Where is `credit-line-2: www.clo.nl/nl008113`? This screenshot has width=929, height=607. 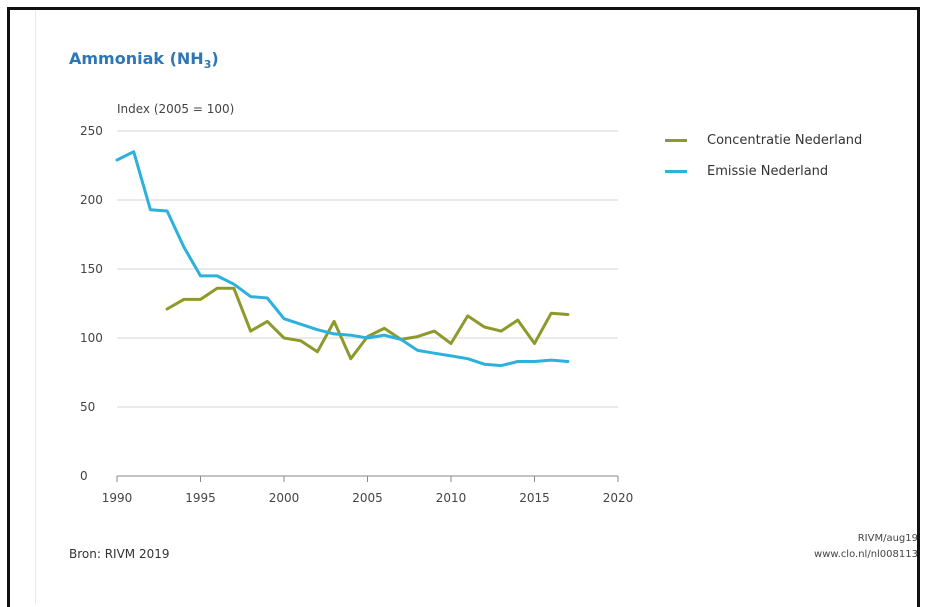 credit-line-2: www.clo.nl/nl008113 is located at coordinates (866, 554).